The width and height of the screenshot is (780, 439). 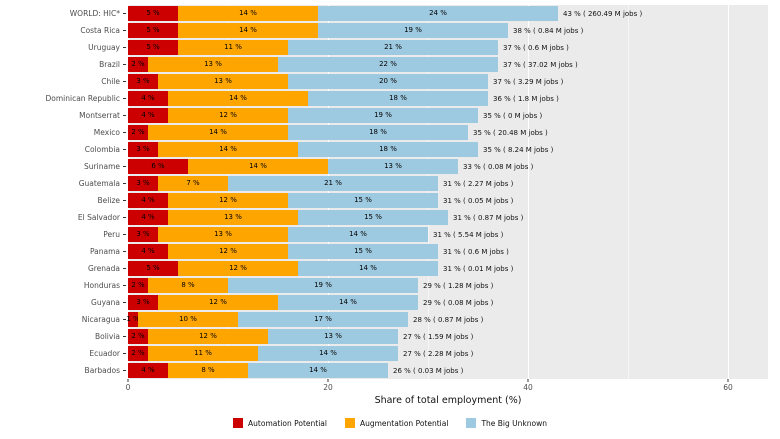 What do you see at coordinates (148, 370) in the screenshot?
I see `segment-value-label: 4 %` at bounding box center [148, 370].